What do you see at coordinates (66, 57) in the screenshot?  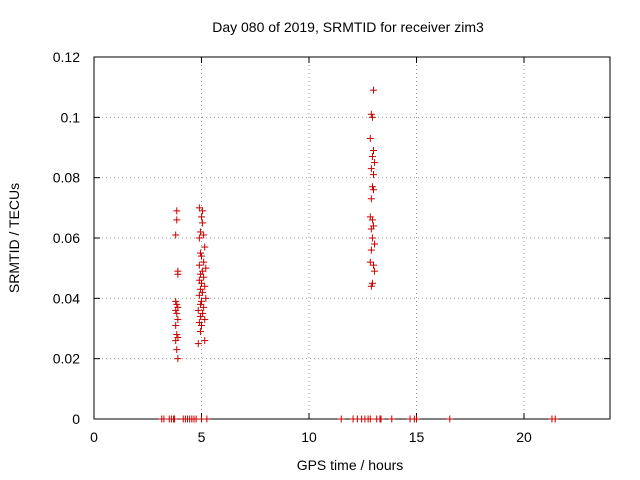 I see `y-tick-label: 0.12` at bounding box center [66, 57].